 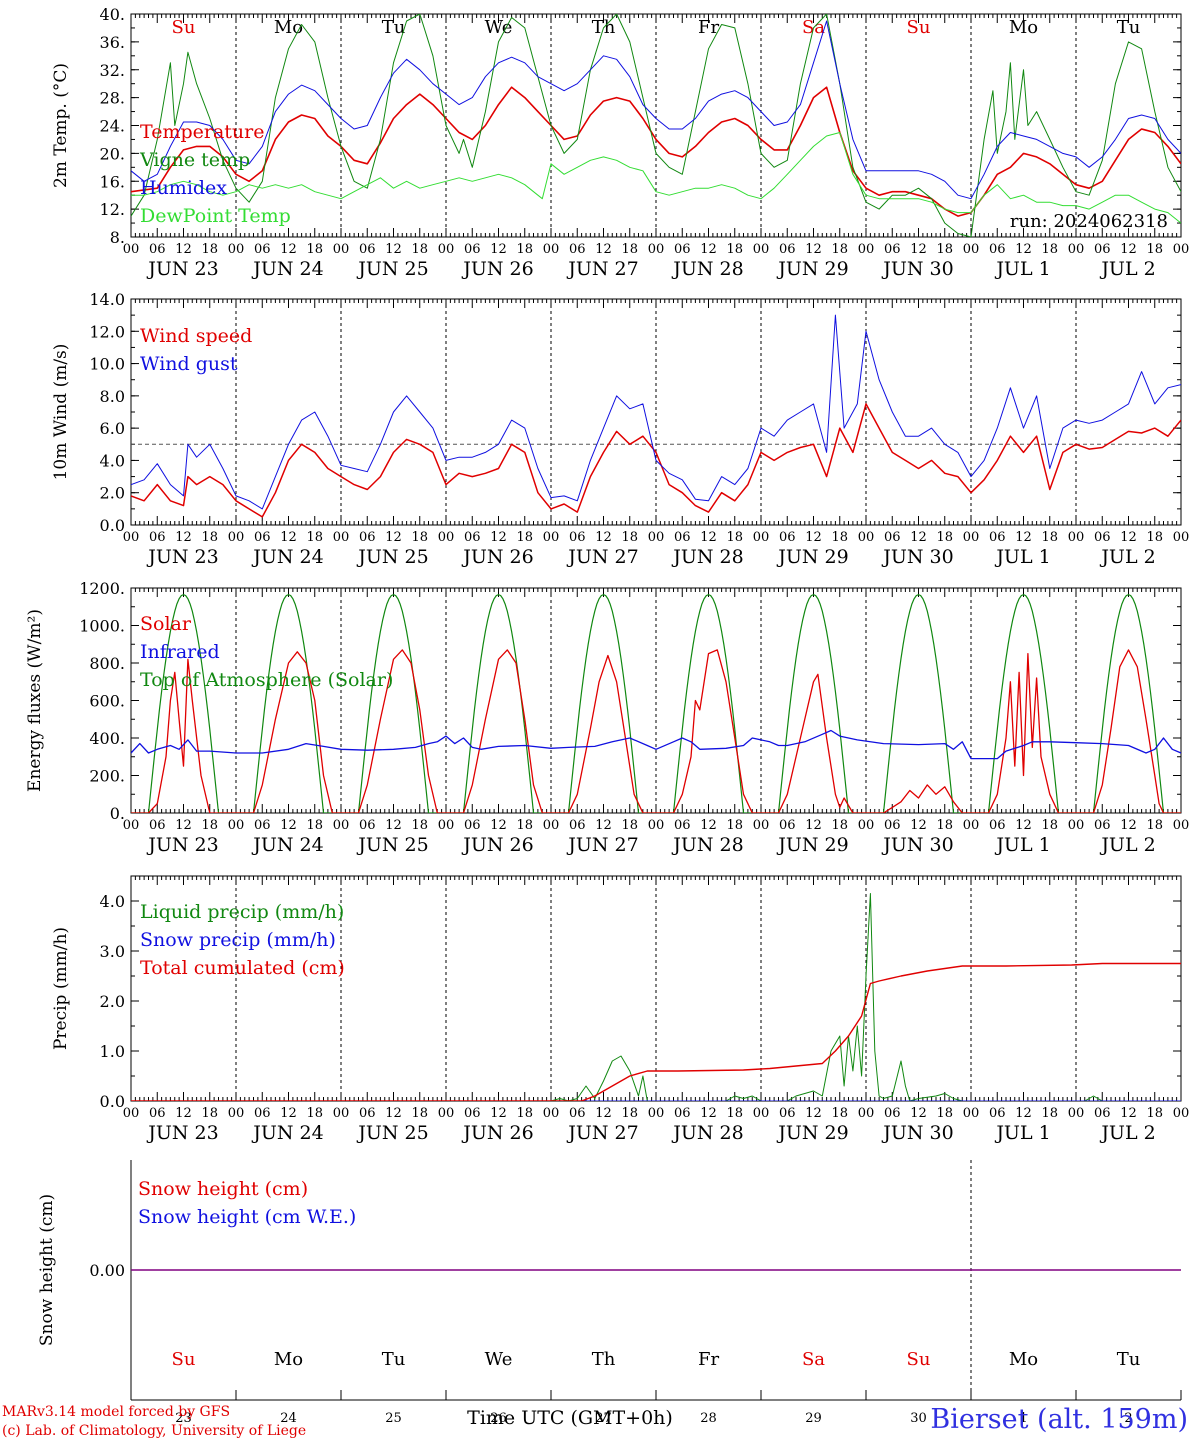 What do you see at coordinates (242, 912) in the screenshot?
I see `legend-entry: Liquid precip (mm/h)` at bounding box center [242, 912].